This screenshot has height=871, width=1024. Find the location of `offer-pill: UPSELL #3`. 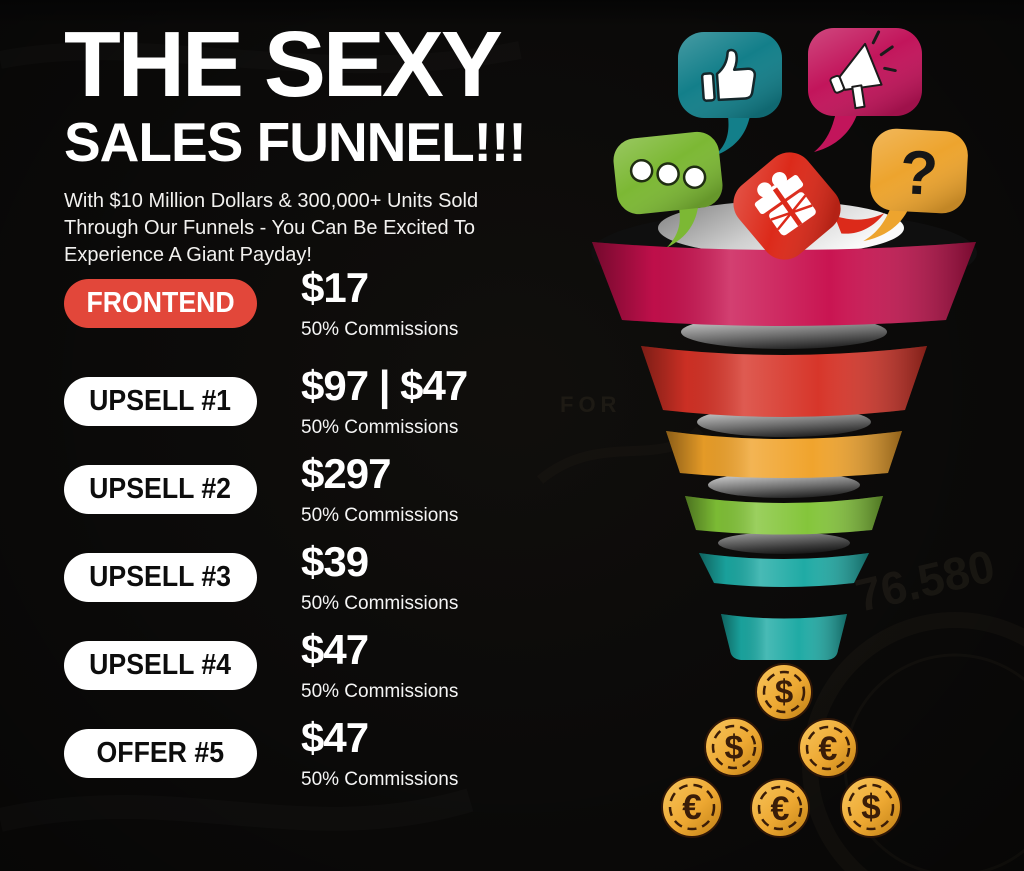

offer-pill: UPSELL #3 is located at coordinates (160, 577).